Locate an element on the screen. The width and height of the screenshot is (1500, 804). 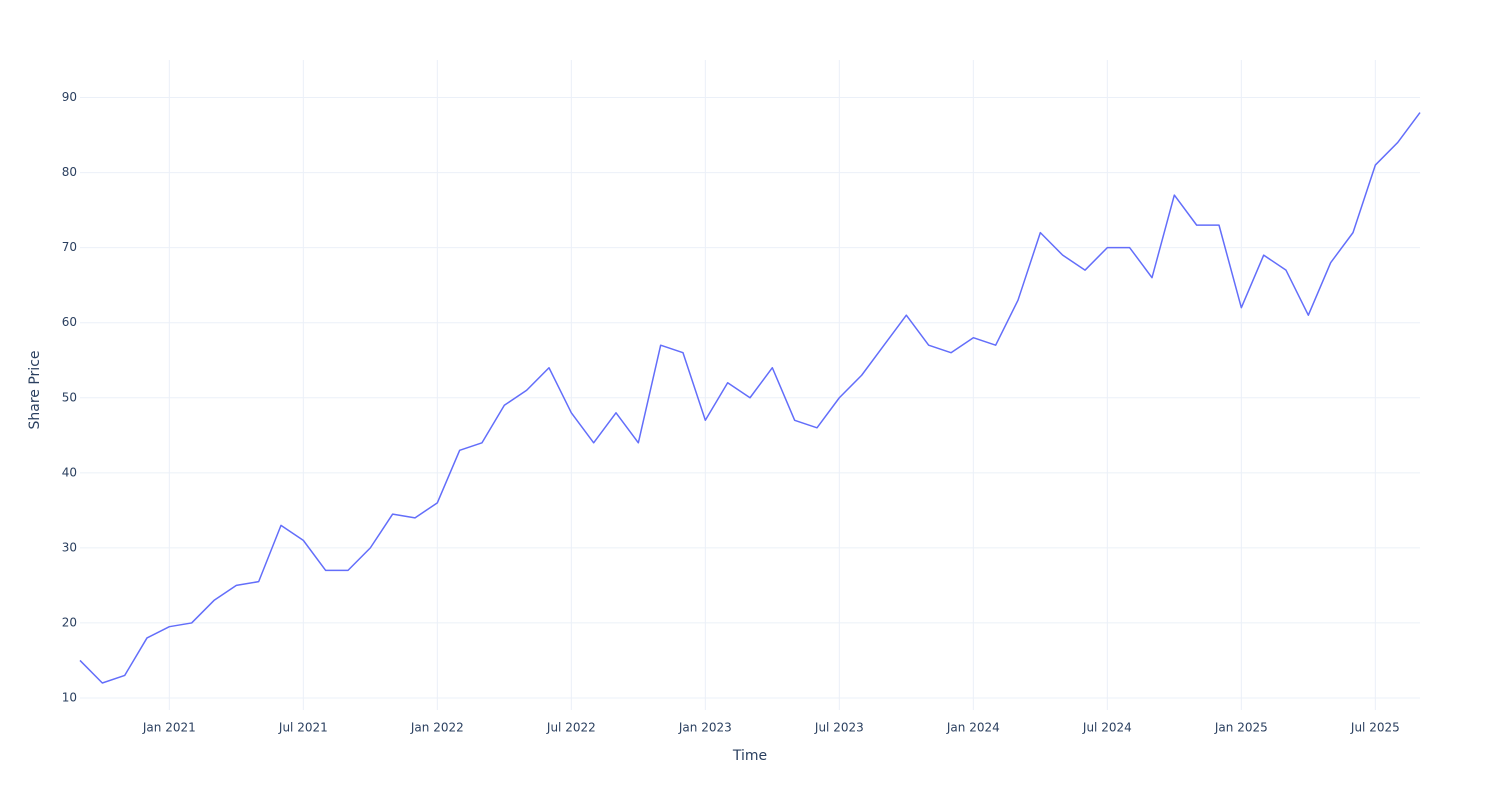
x-tick-label: Jan 2021 is located at coordinates (169, 728).